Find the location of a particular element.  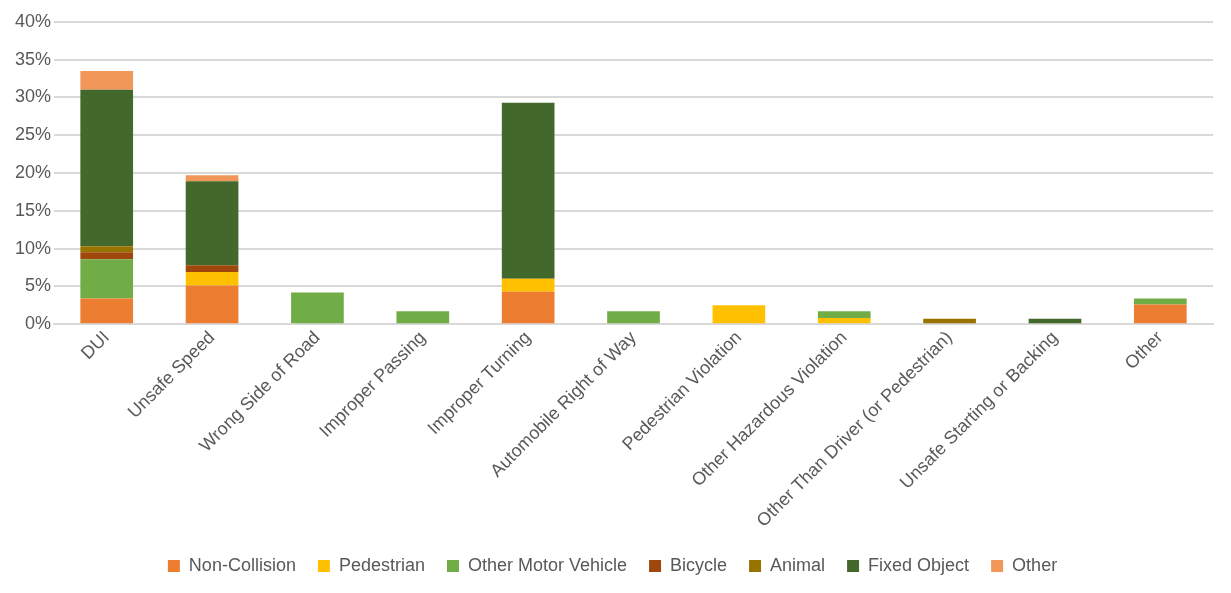

y-tick-label: 0% is located at coordinates (38, 323).